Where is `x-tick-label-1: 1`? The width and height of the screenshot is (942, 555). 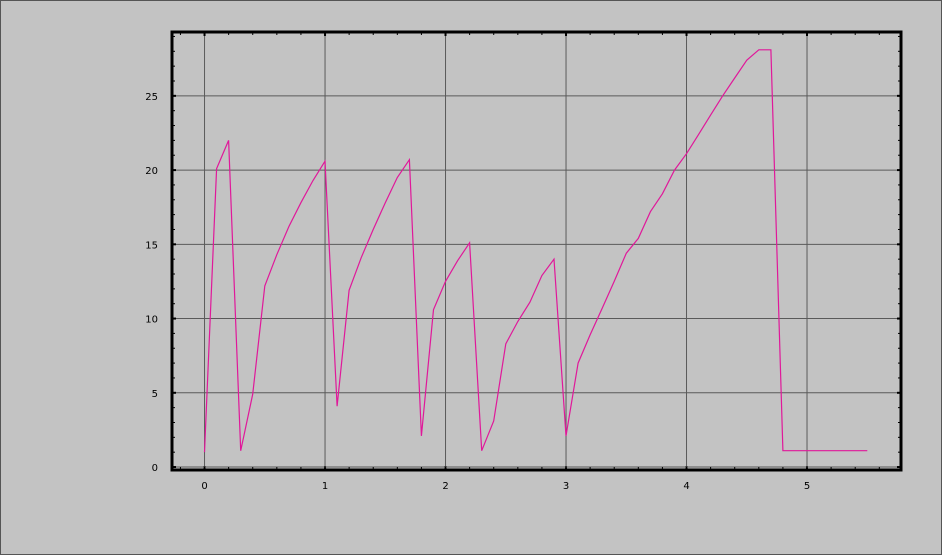
x-tick-label-1: 1 is located at coordinates (325, 486).